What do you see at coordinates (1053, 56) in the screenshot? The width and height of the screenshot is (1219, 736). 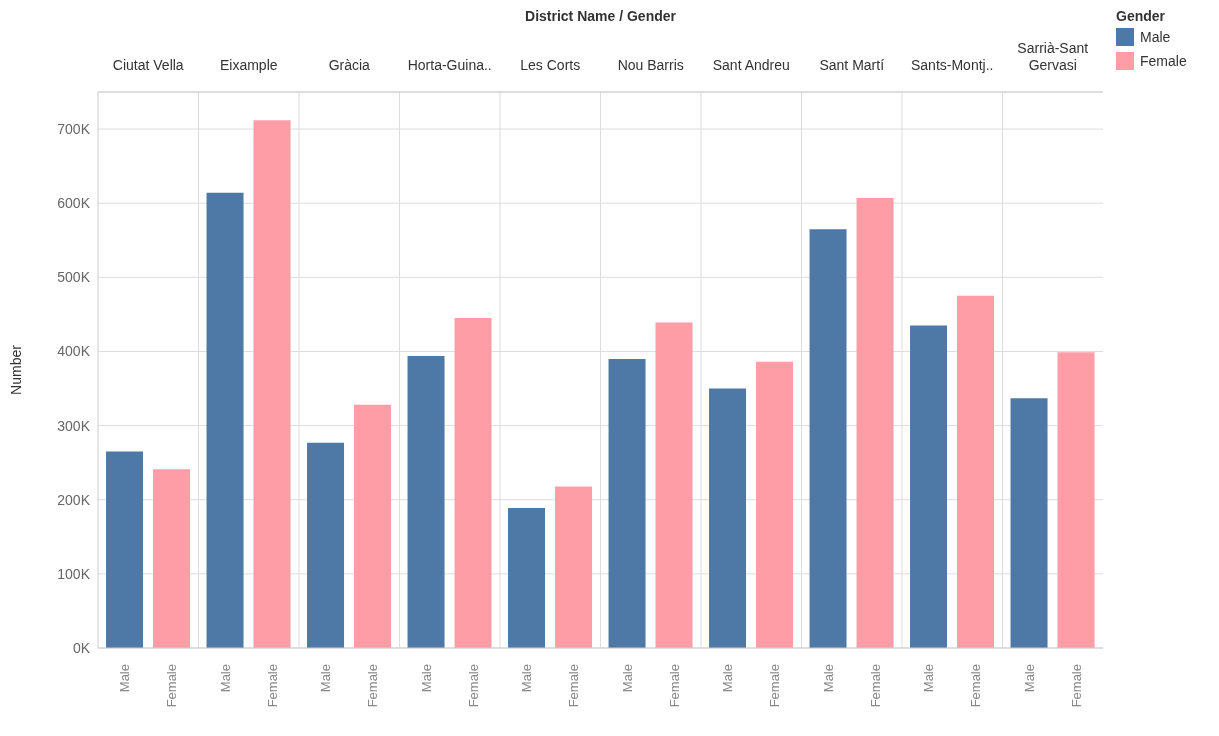 I see `x-tick-label: Sarrià-Sant Gervasi` at bounding box center [1053, 56].